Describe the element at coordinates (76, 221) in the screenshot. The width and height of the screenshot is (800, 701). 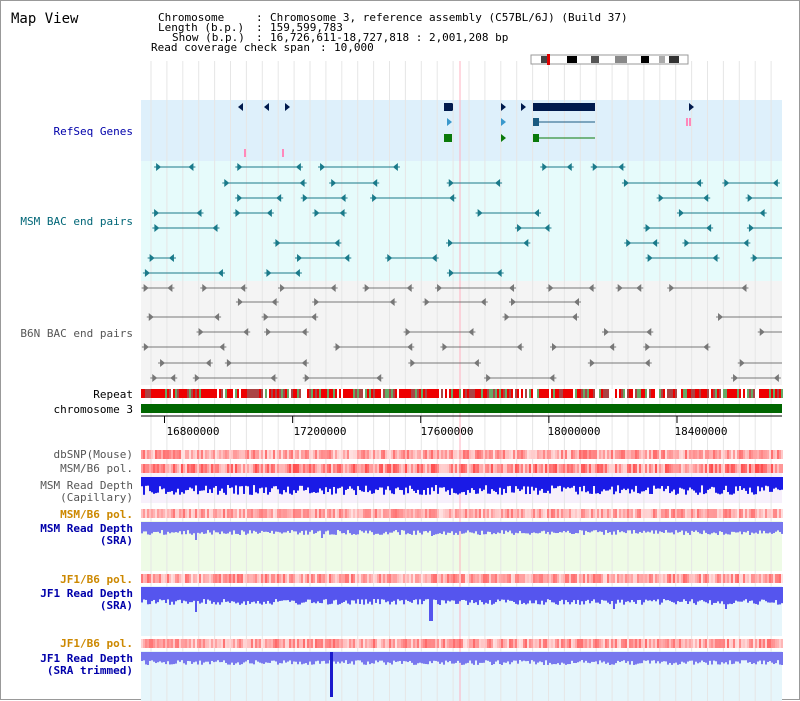
I see `track-label-msm-bac: MSM BAC end pairs` at that location.